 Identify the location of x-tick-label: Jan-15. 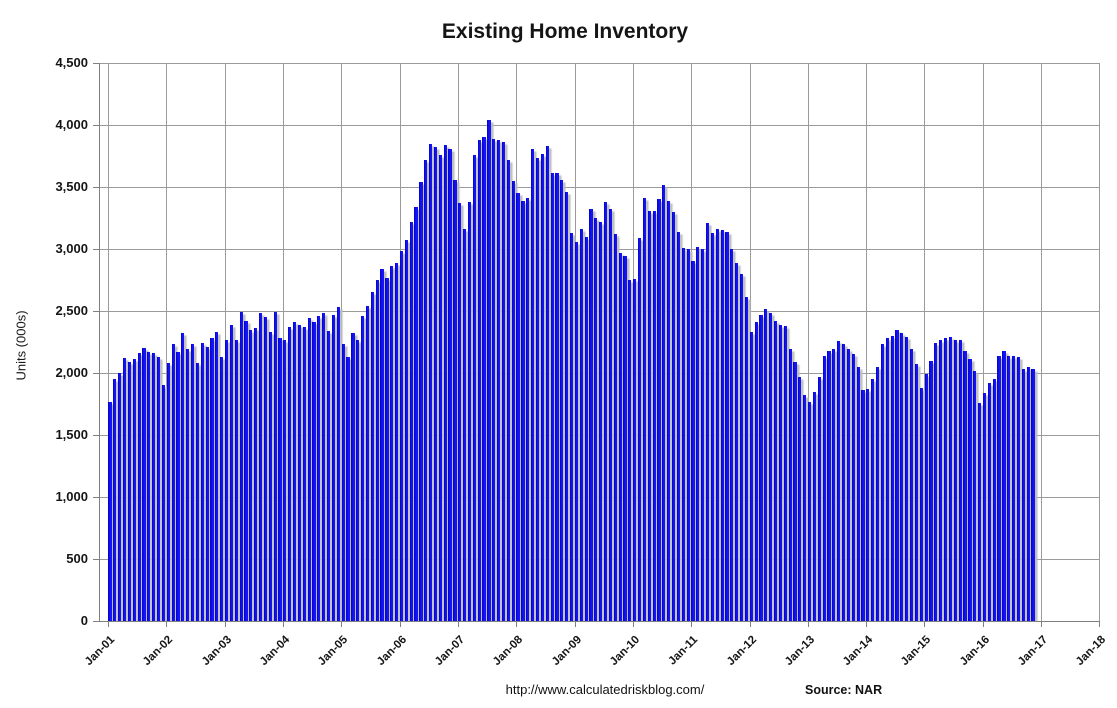
(916, 650).